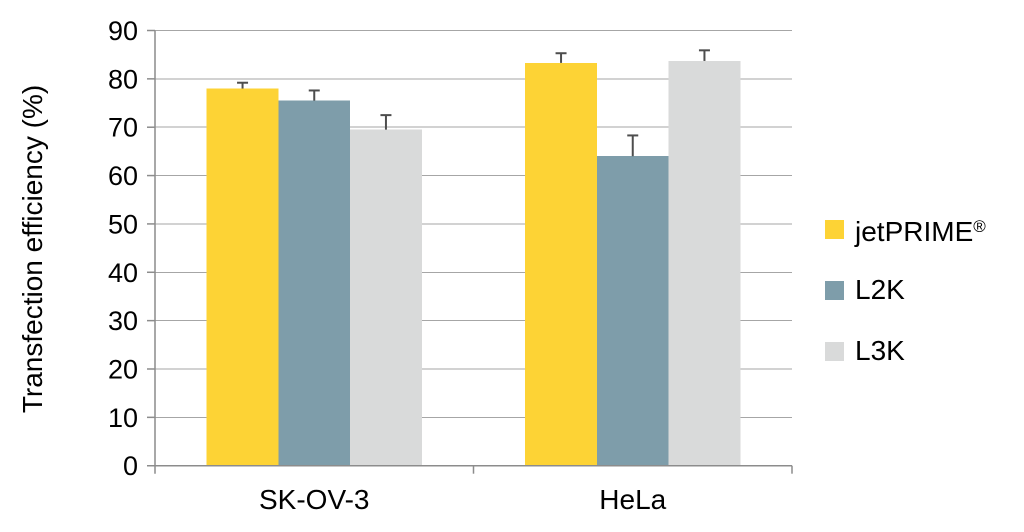 Image resolution: width=1024 pixels, height=532 pixels. What do you see at coordinates (123, 273) in the screenshot?
I see `y-tick-label: 40` at bounding box center [123, 273].